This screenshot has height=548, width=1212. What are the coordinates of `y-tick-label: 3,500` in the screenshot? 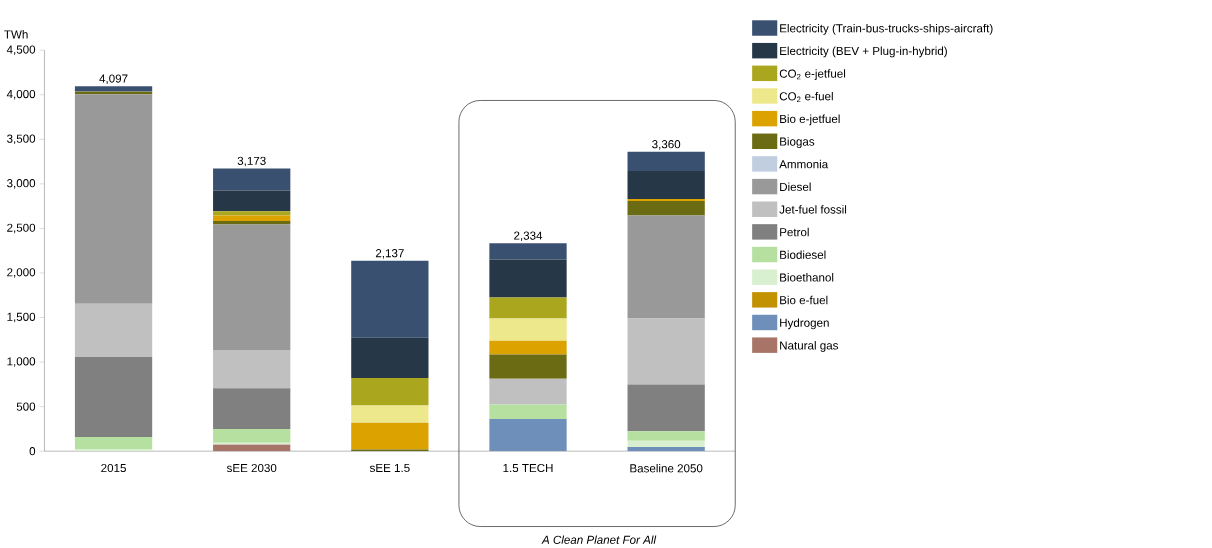 It's located at (21, 139).